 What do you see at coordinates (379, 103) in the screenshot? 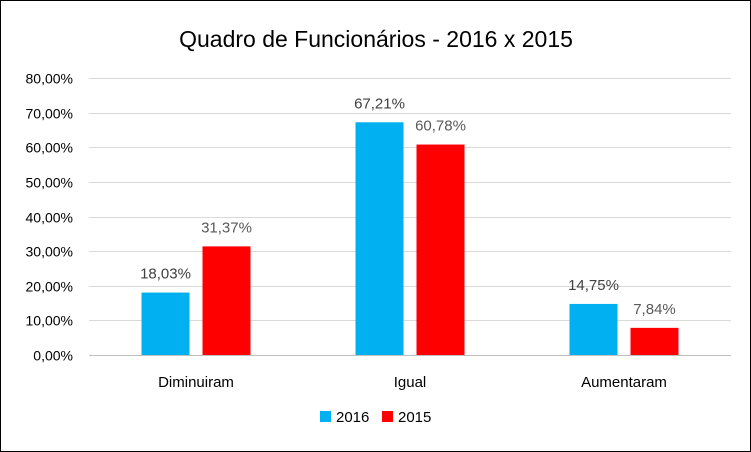
I see `data-label: 67,21%` at bounding box center [379, 103].